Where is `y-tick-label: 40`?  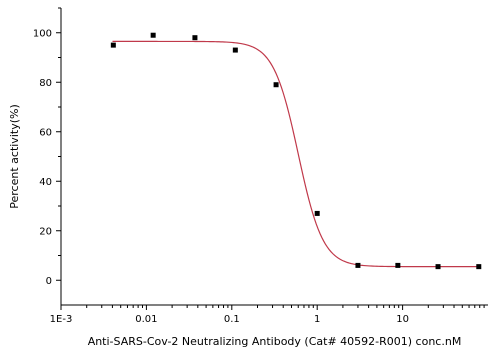 y-tick-label: 40 is located at coordinates (45, 182).